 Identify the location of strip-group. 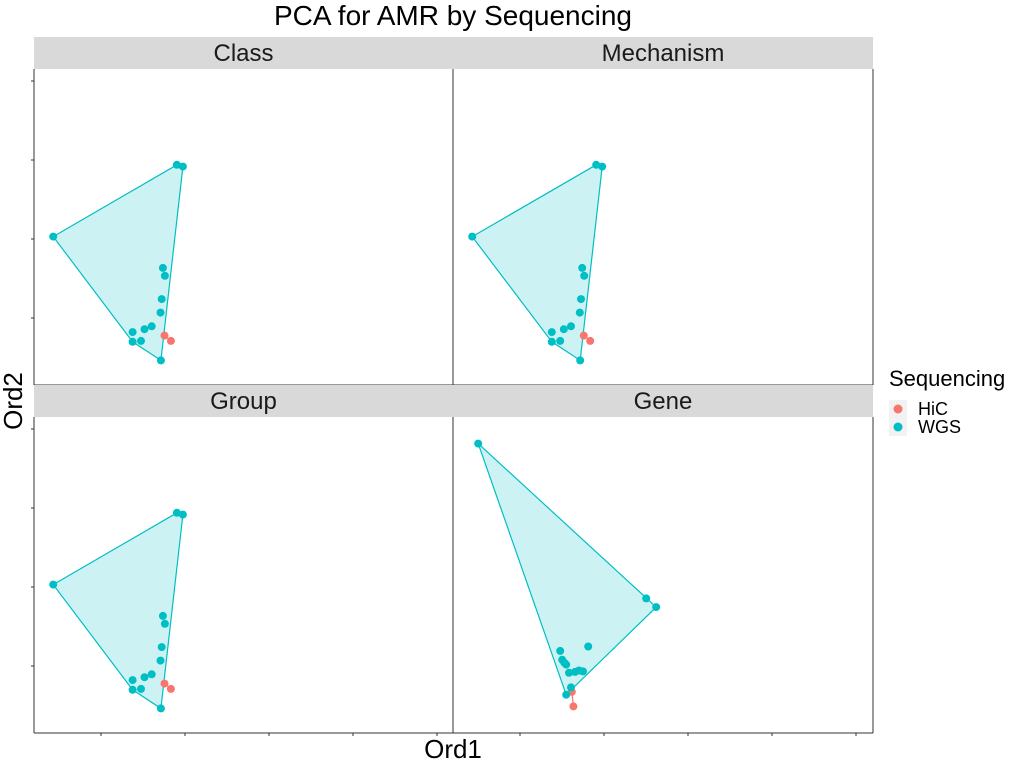
(243, 401).